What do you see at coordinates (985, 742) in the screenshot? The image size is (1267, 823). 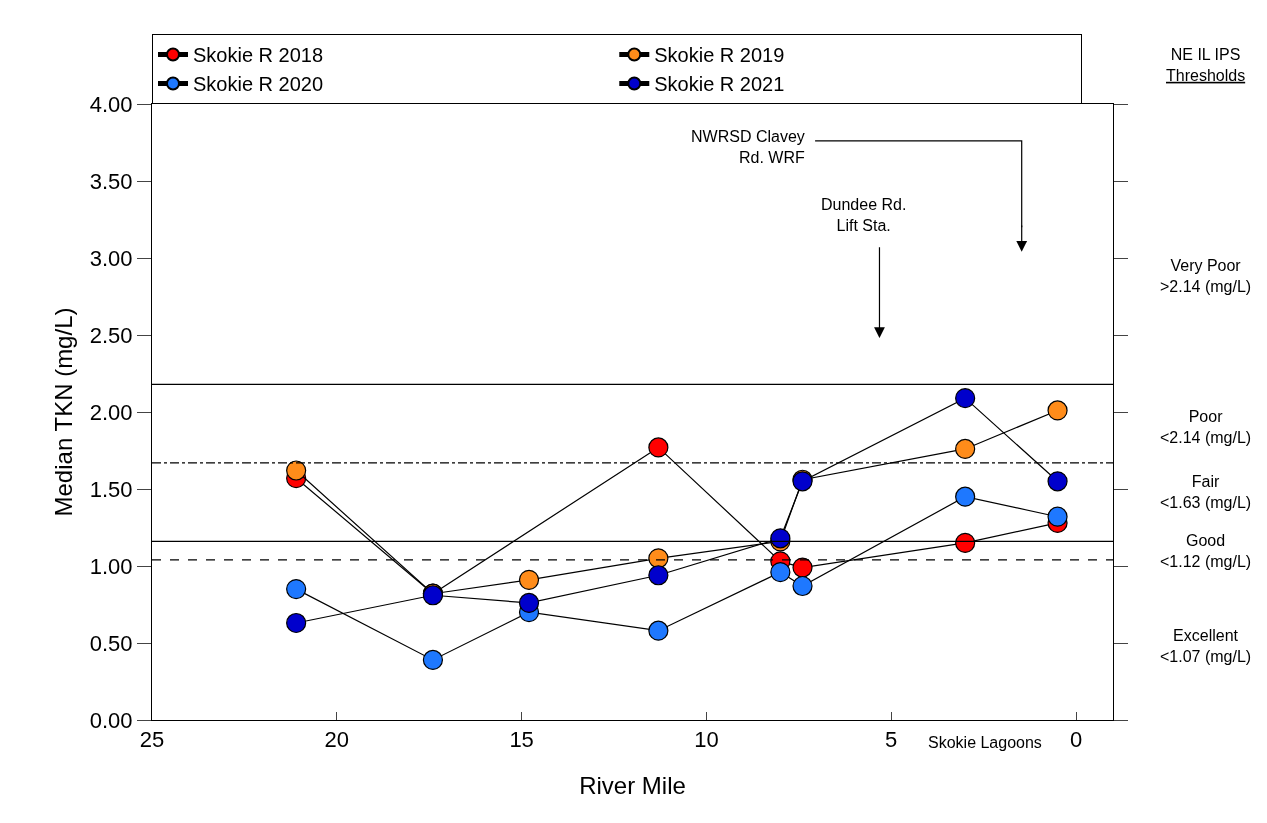 I see `text: Skokie Lagoons` at bounding box center [985, 742].